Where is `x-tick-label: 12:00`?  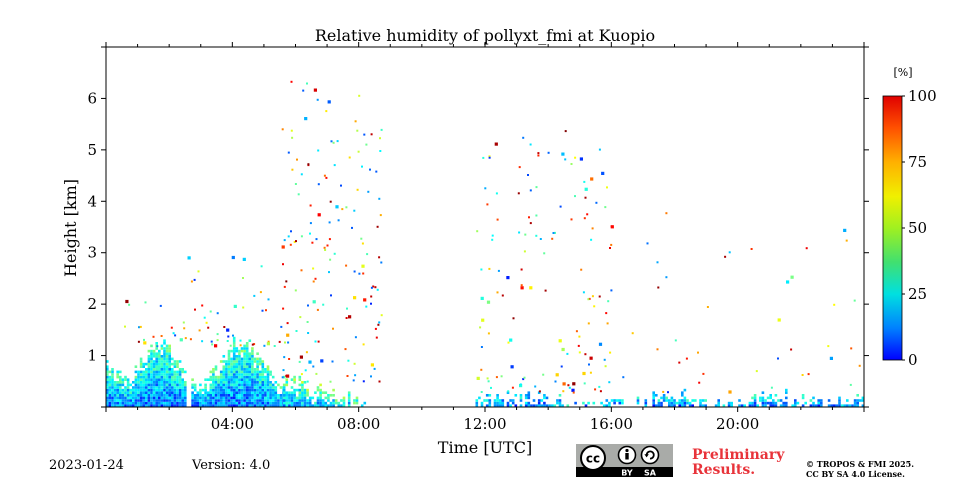
x-tick-label: 12:00 is located at coordinates (484, 424).